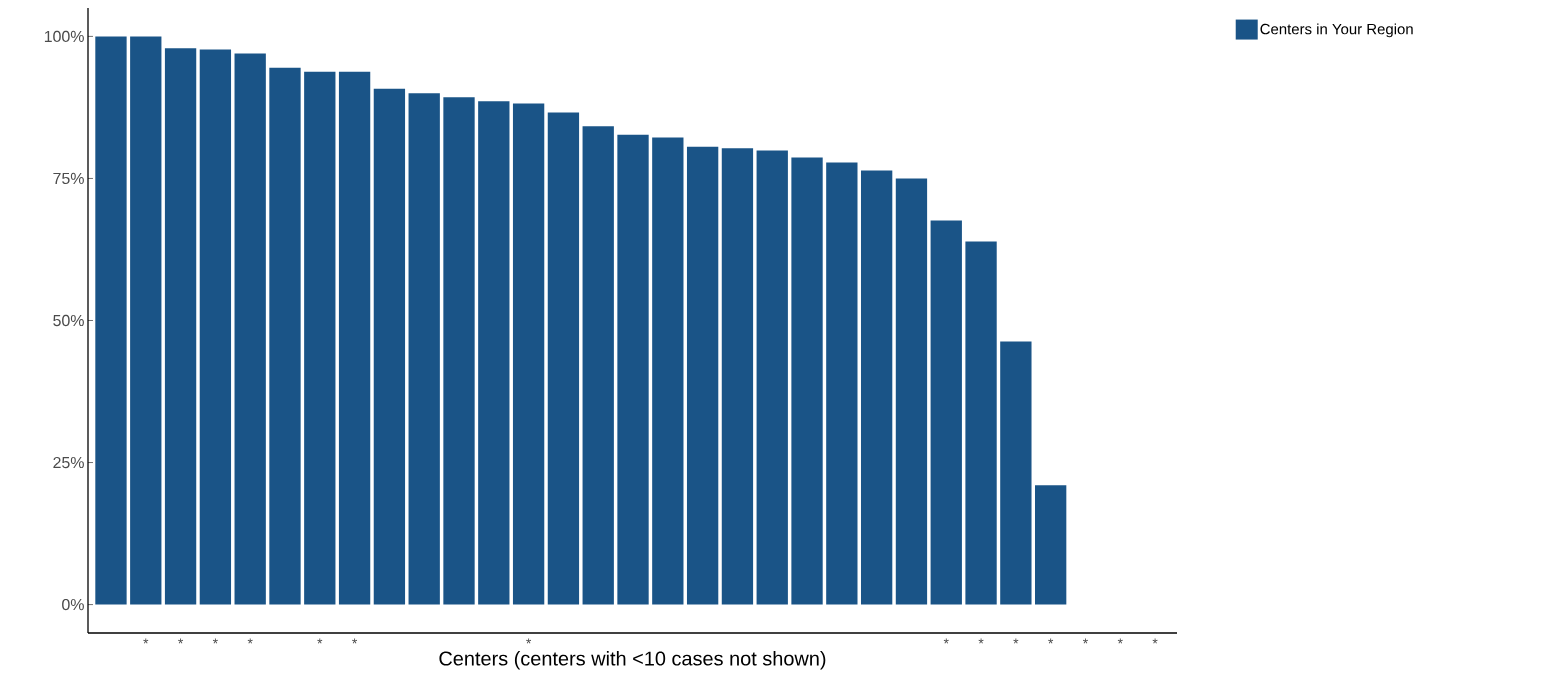 The width and height of the screenshot is (1547, 697). What do you see at coordinates (68, 178) in the screenshot?
I see `y-tick-label: 75%` at bounding box center [68, 178].